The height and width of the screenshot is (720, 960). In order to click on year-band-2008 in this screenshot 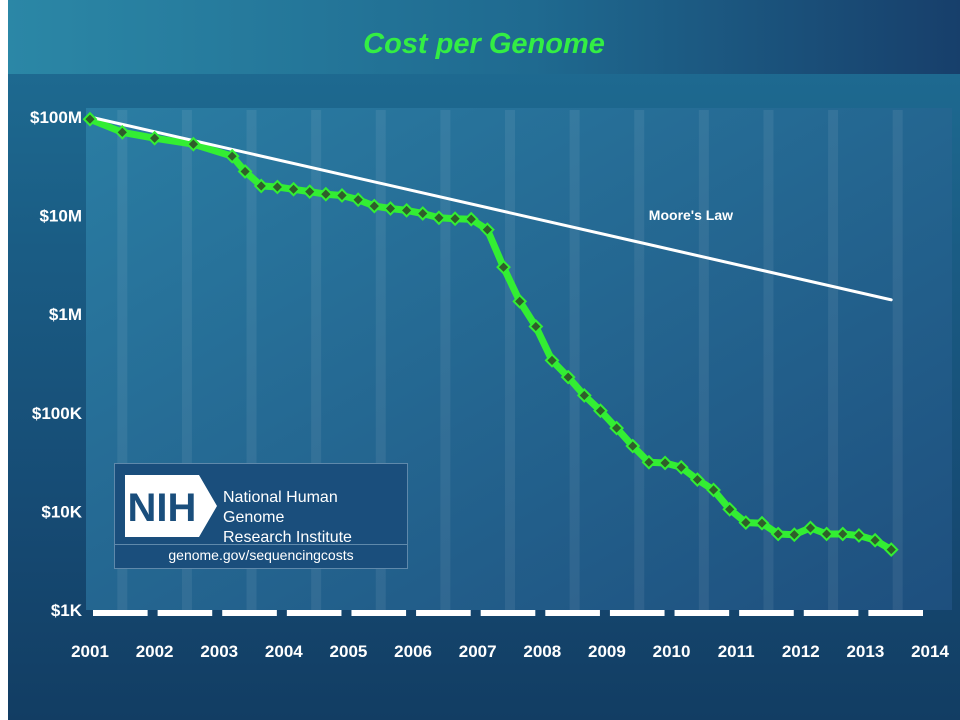, I will do `click(574, 360)`.